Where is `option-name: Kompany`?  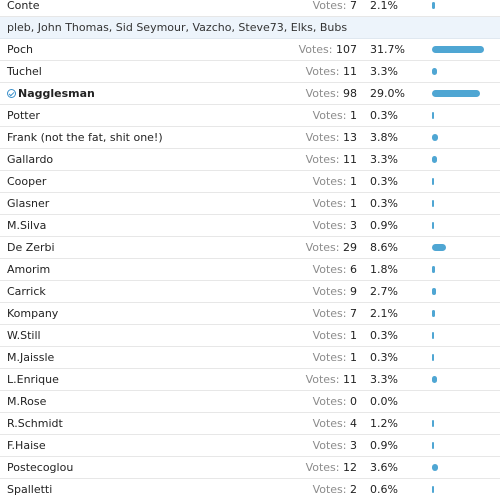 option-name: Kompany is located at coordinates (32, 313).